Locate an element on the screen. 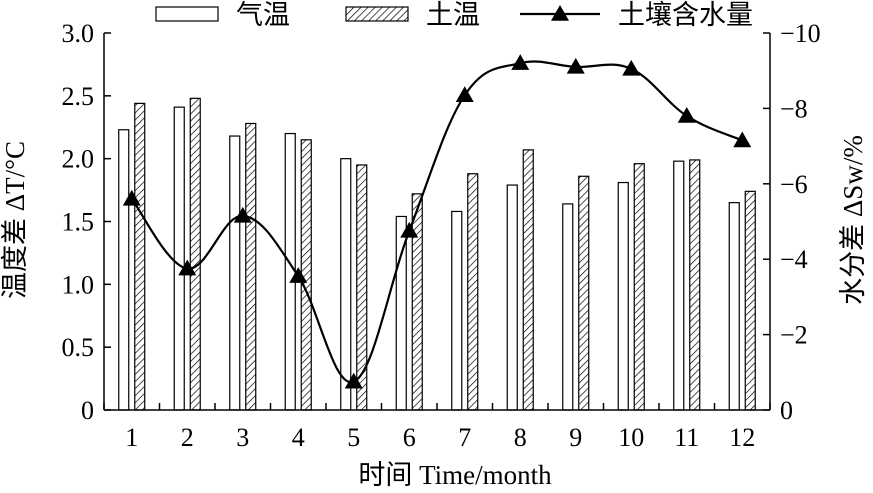 The height and width of the screenshot is (493, 873). right-tick-label: −6 is located at coordinates (794, 184).